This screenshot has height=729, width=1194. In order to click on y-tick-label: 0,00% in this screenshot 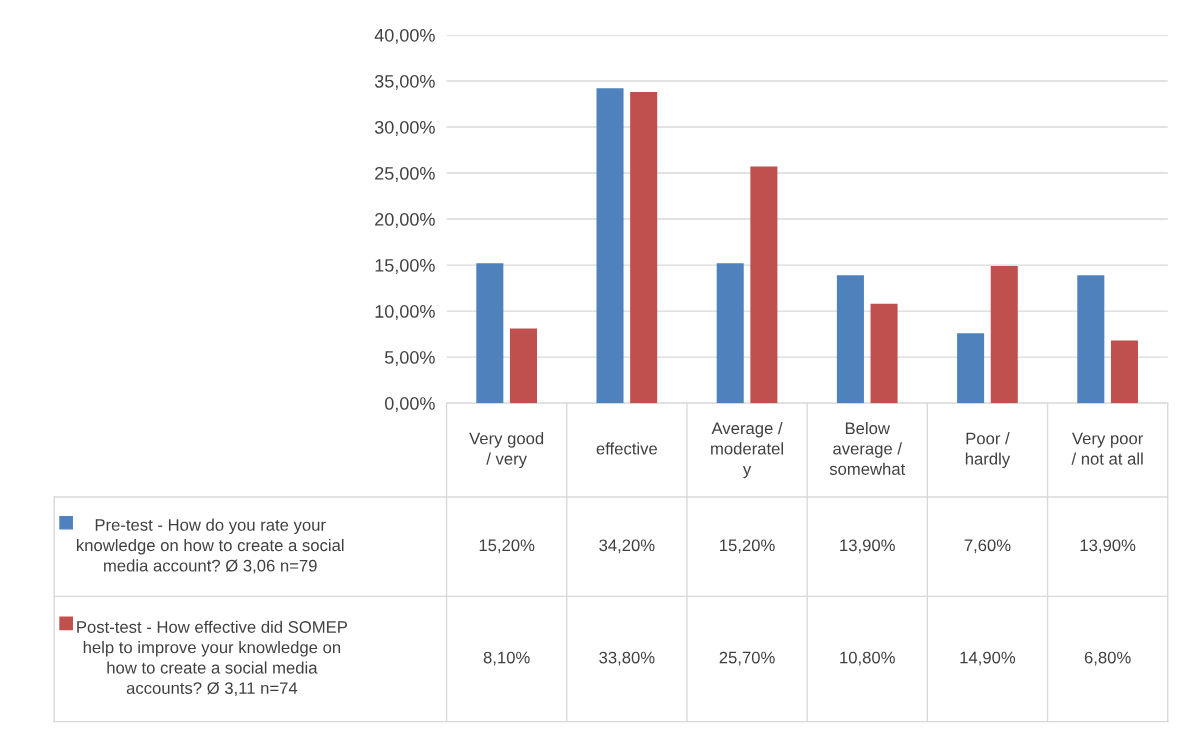, I will do `click(409, 404)`.